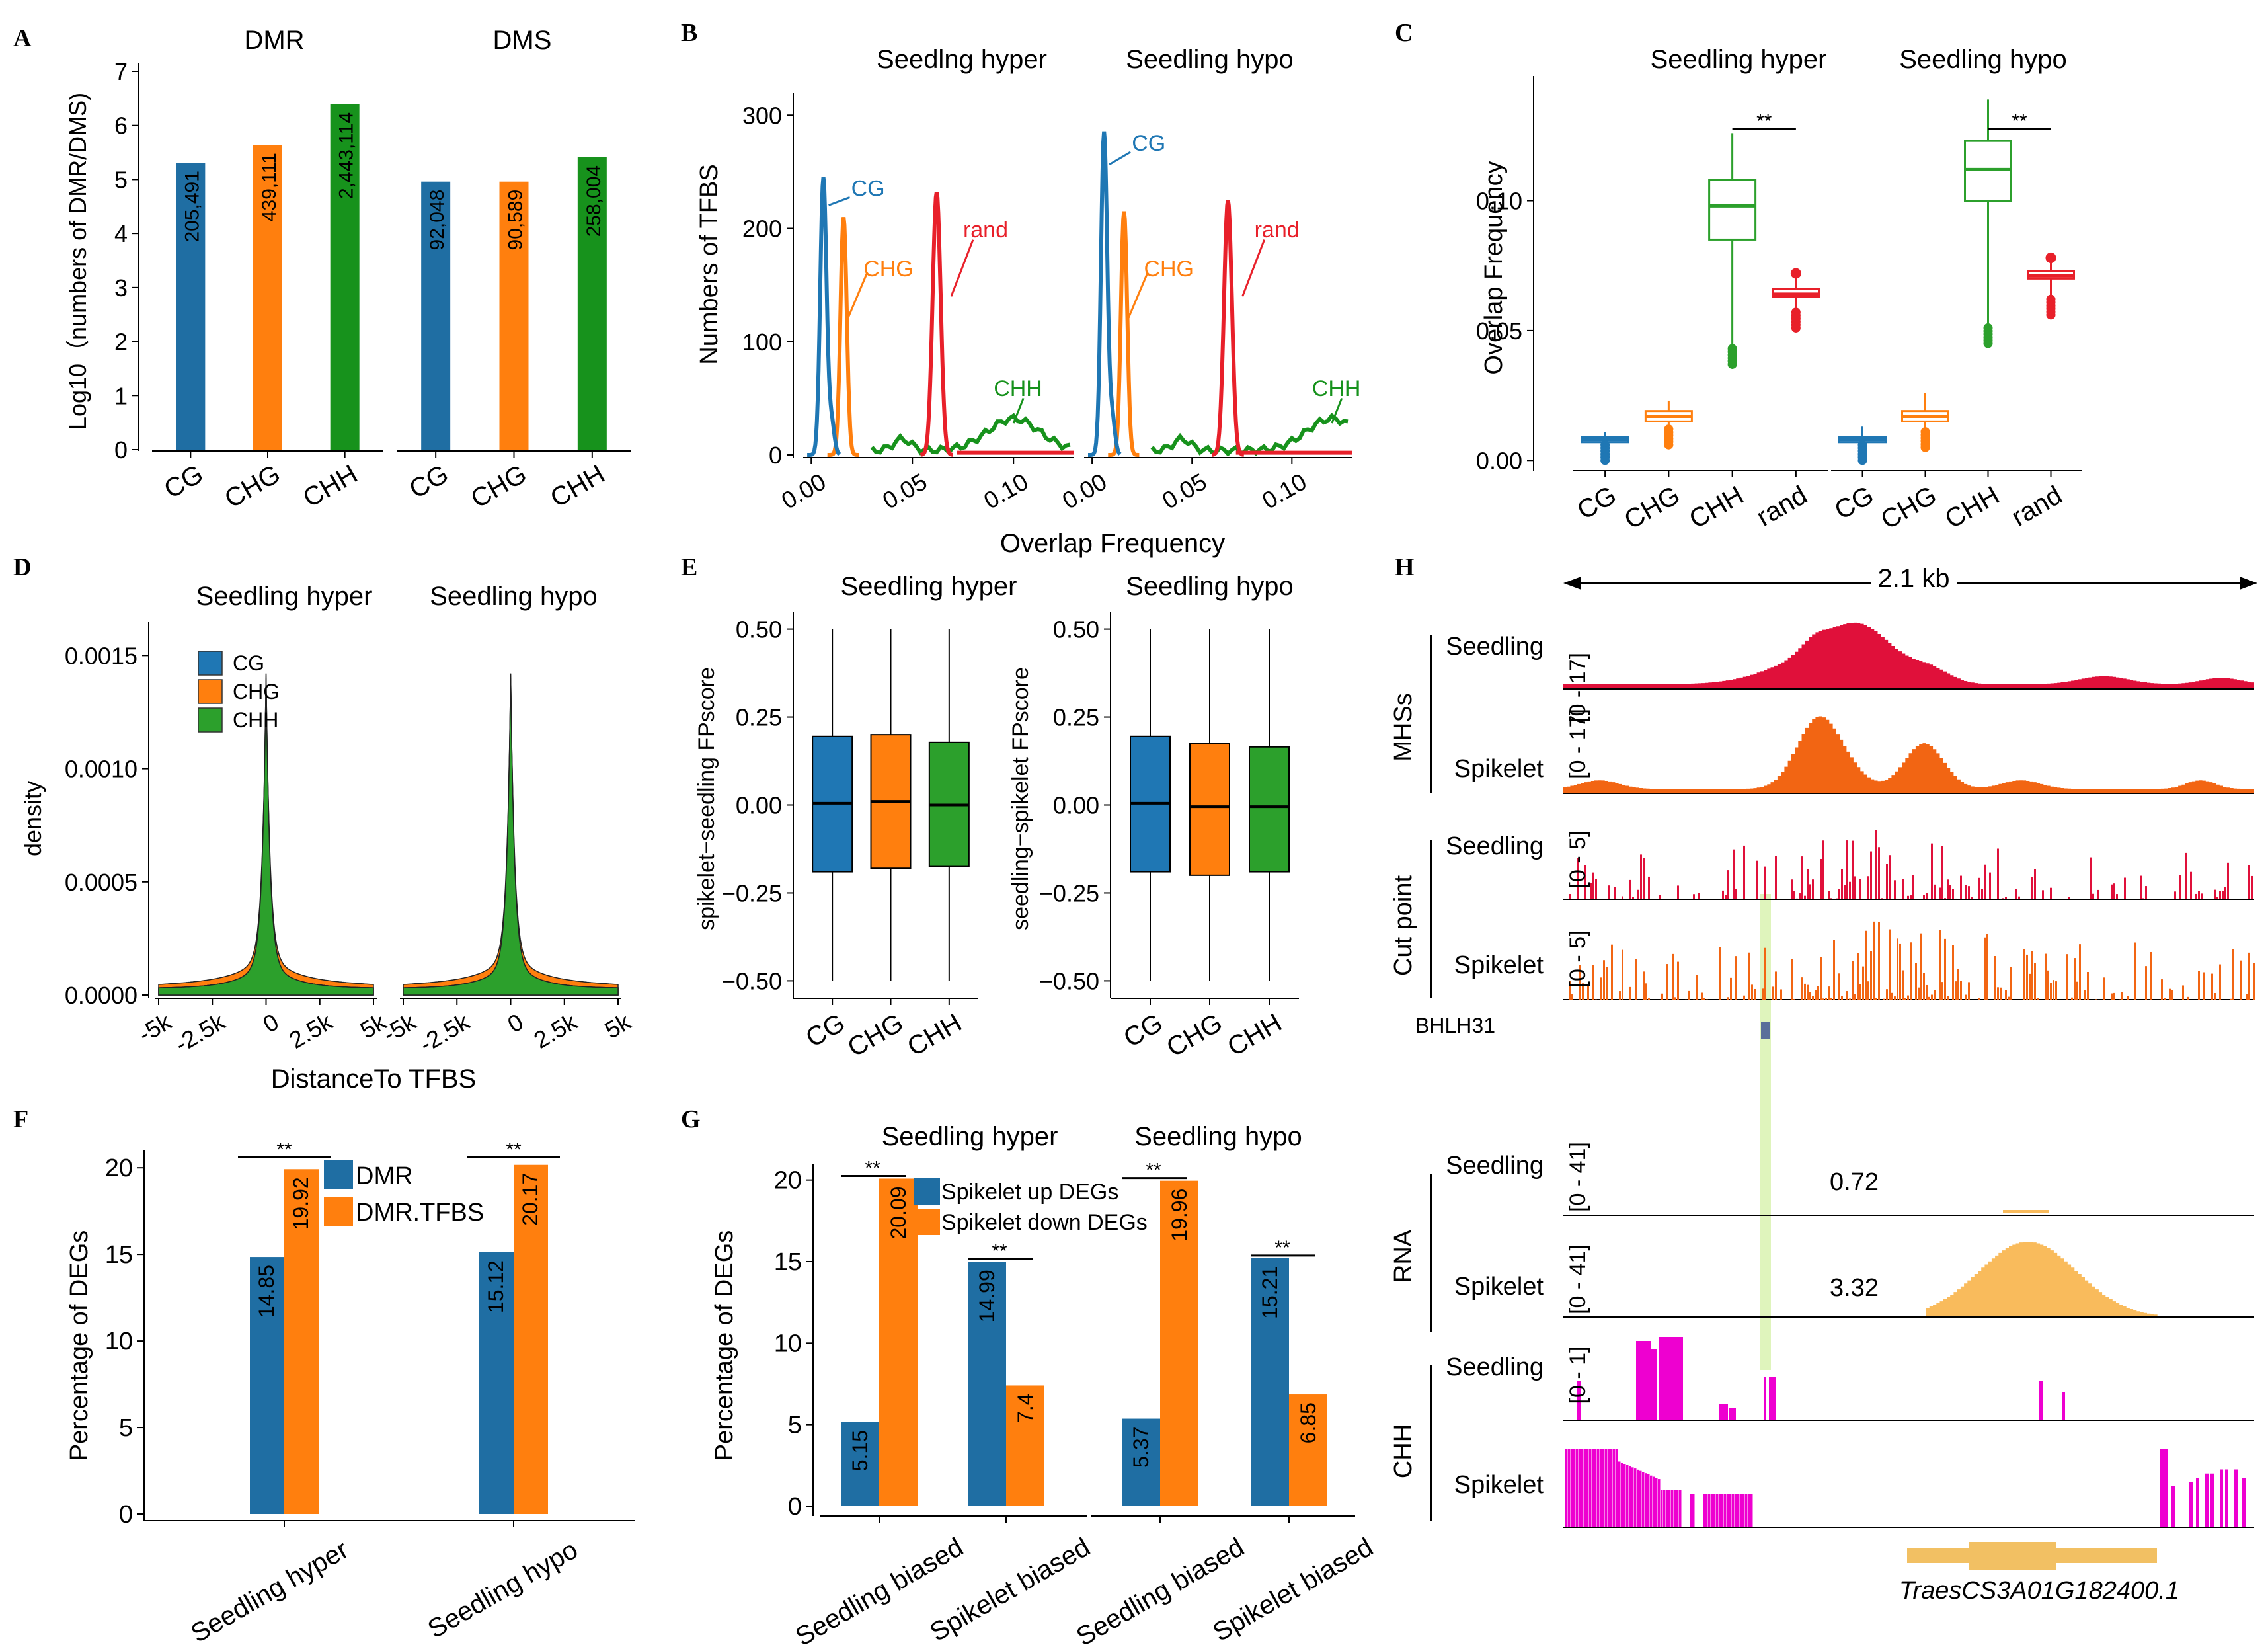 Image resolution: width=2268 pixels, height=1647 pixels. Describe the element at coordinates (1403, 1451) in the screenshot. I see `group-label-chh: CHH` at that location.